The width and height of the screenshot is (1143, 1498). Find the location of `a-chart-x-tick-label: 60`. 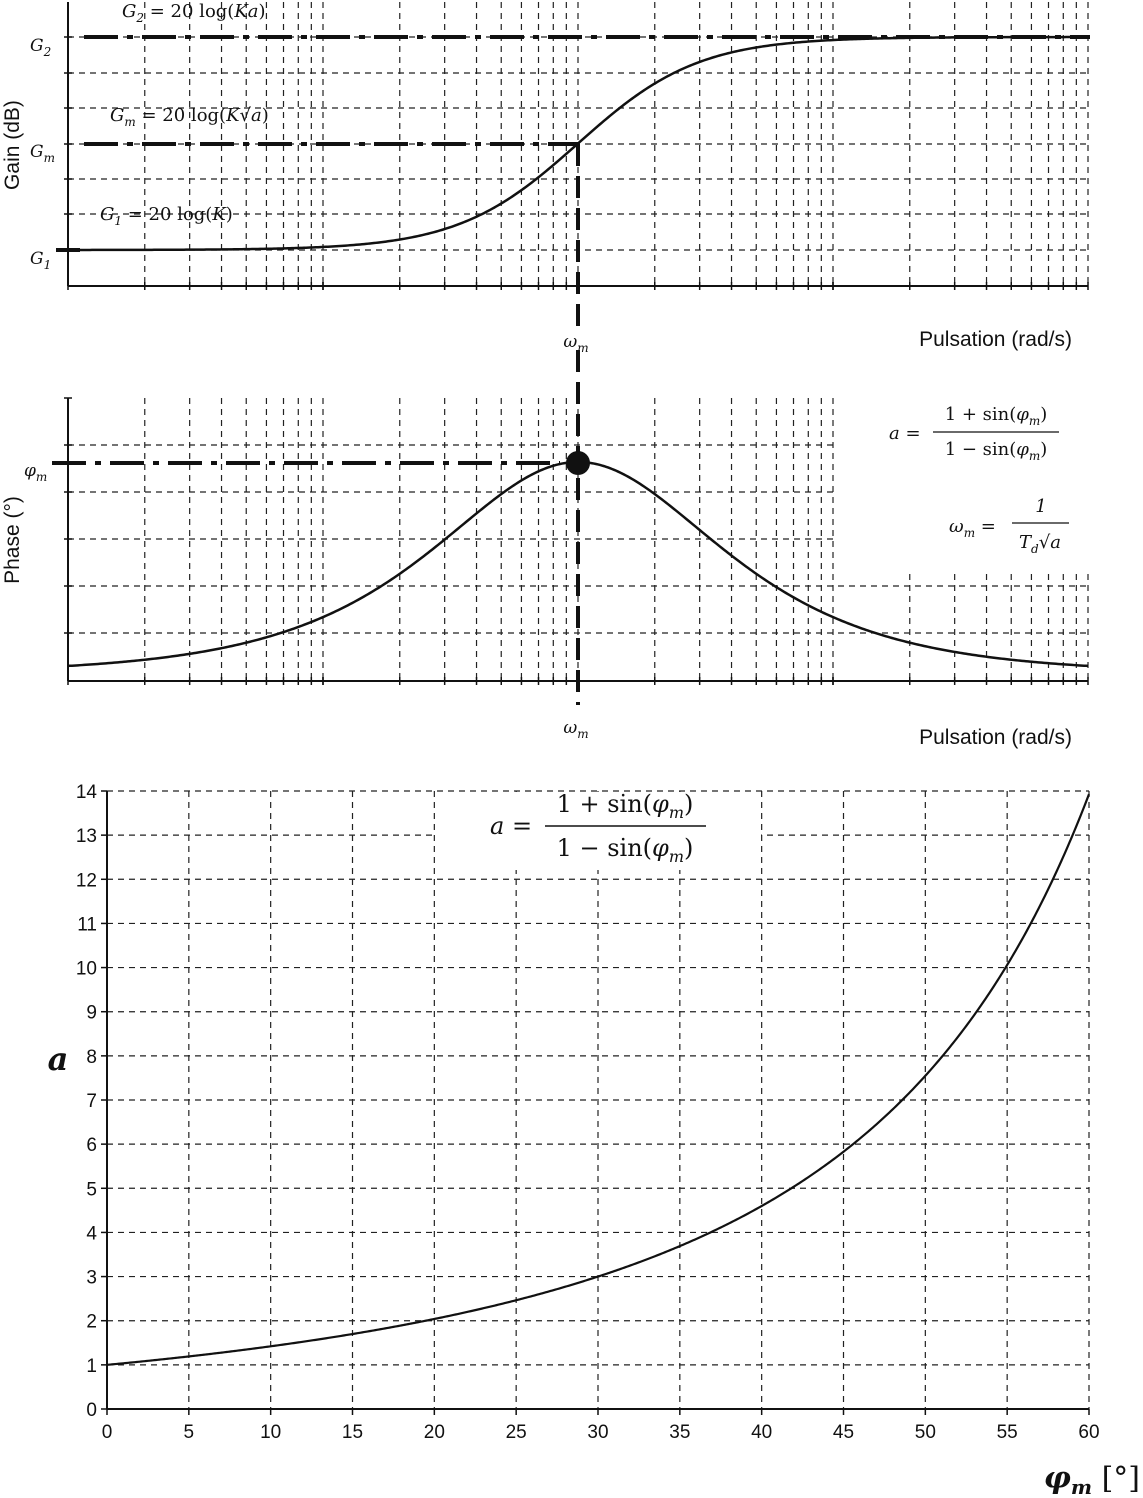

a-chart-x-tick-label: 60 is located at coordinates (1088, 1432).